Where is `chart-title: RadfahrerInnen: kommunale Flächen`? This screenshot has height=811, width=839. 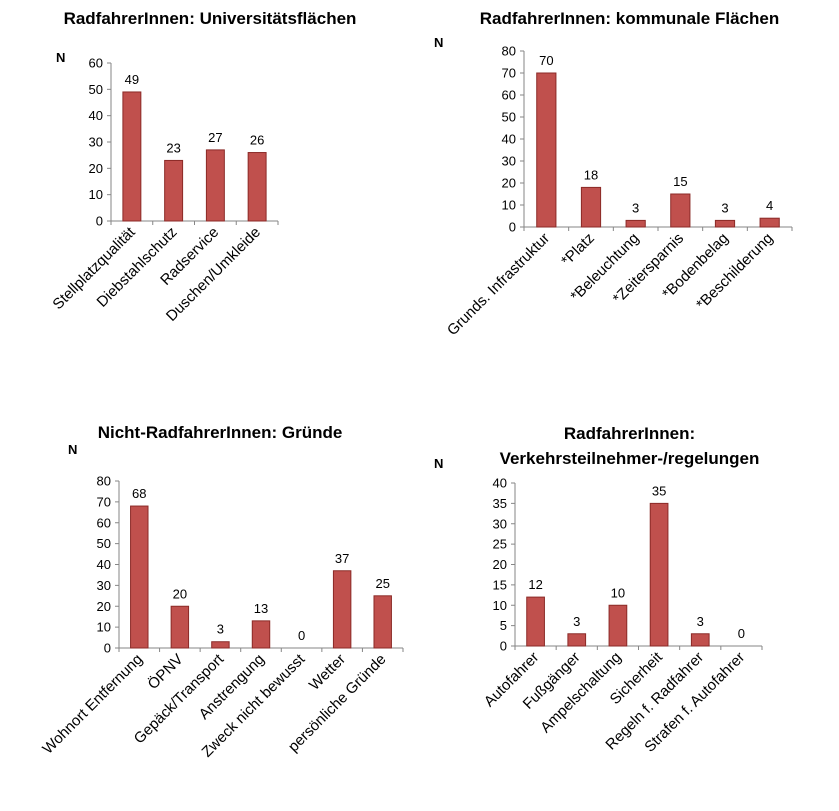
chart-title: RadfahrerInnen: kommunale Flächen is located at coordinates (629, 18).